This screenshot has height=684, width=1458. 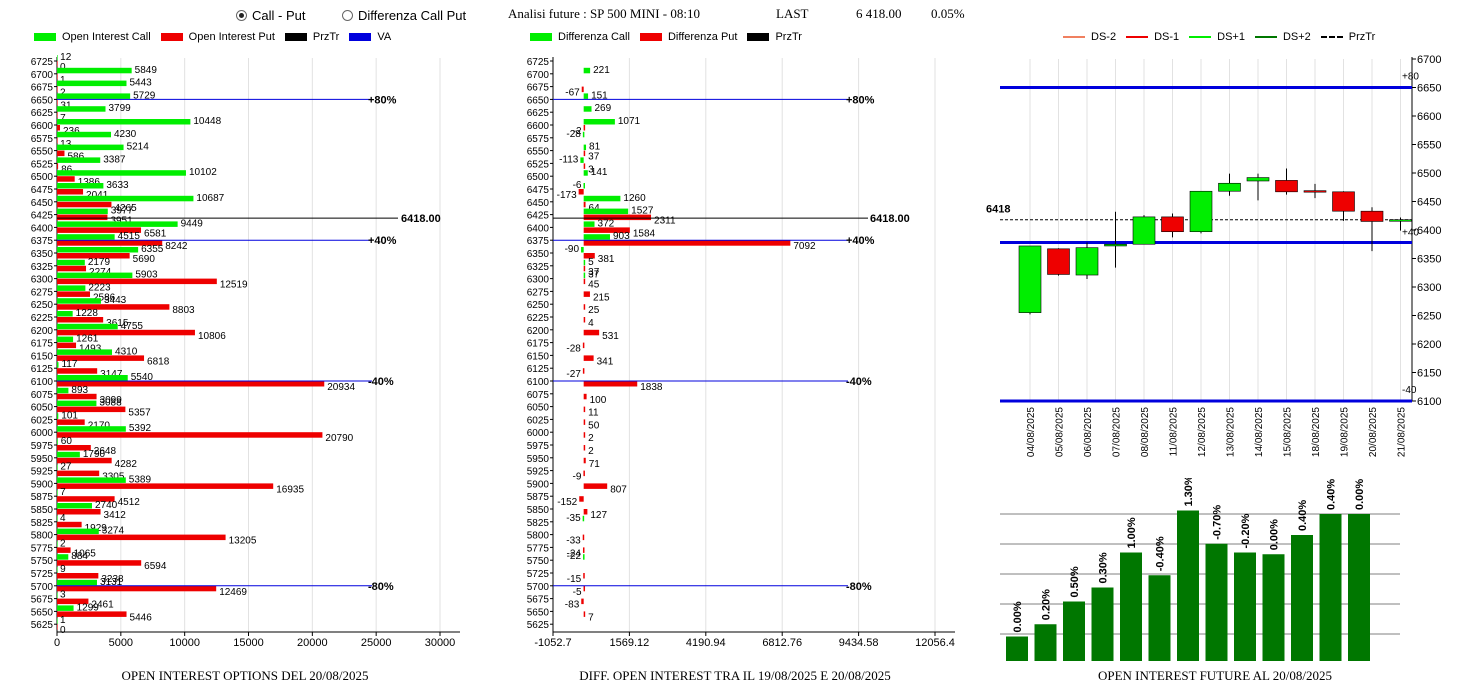 I want to click on x-tick-label: 14/08/2025, so click(x=1259, y=432).